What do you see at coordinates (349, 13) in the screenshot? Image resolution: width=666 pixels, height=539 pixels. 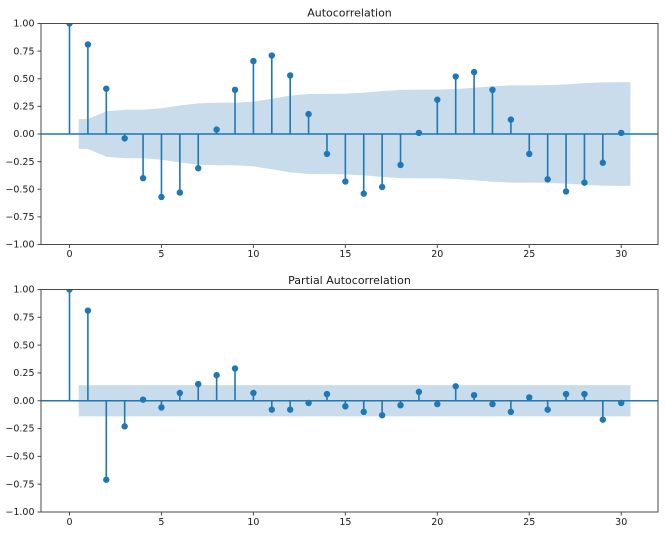 I see `acf-title: Autocorrelation` at bounding box center [349, 13].